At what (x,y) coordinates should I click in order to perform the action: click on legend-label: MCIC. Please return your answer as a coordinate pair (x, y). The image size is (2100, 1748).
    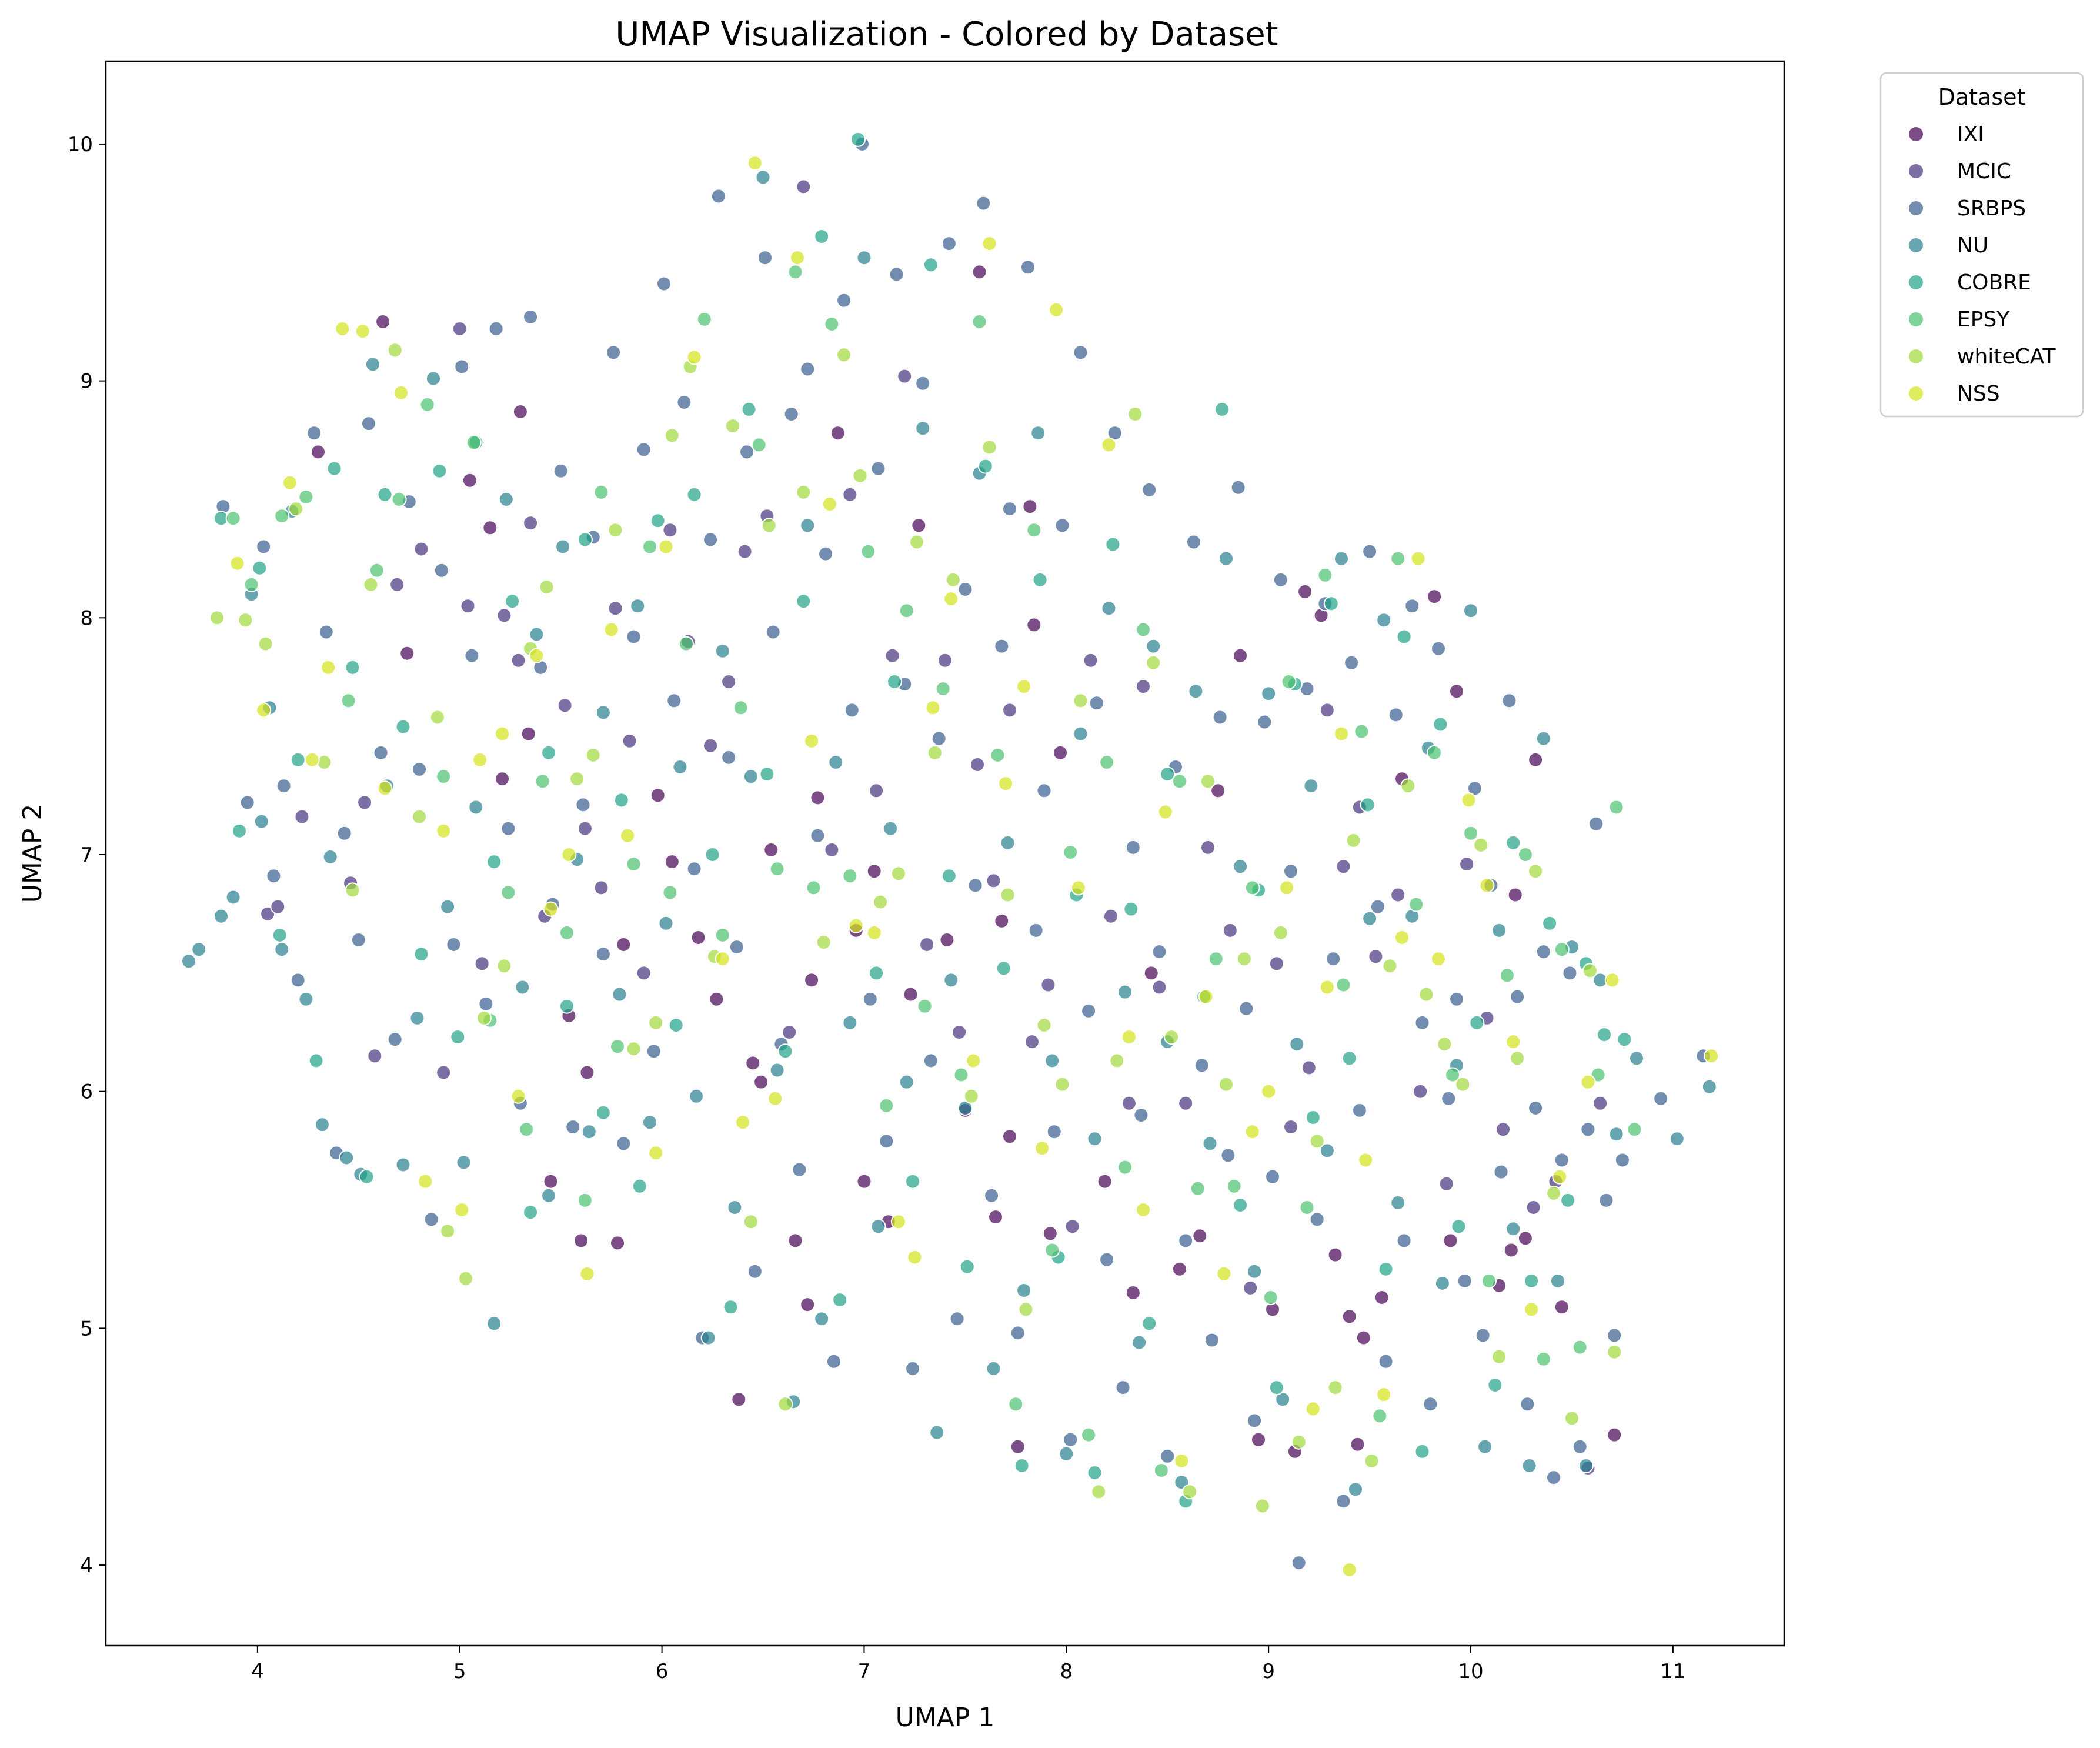
    Looking at the image, I should click on (1984, 171).